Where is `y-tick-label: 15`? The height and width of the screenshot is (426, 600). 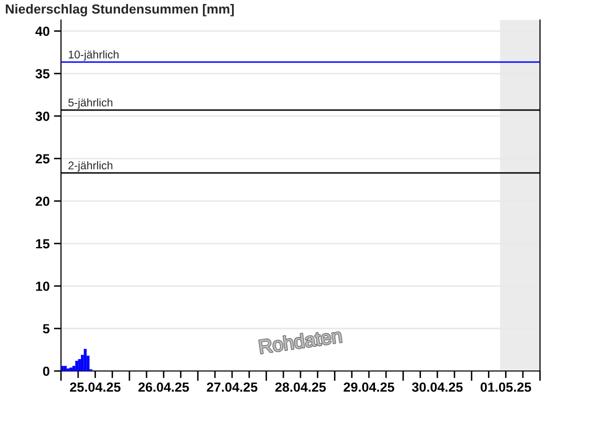
y-tick-label: 15 is located at coordinates (43, 243).